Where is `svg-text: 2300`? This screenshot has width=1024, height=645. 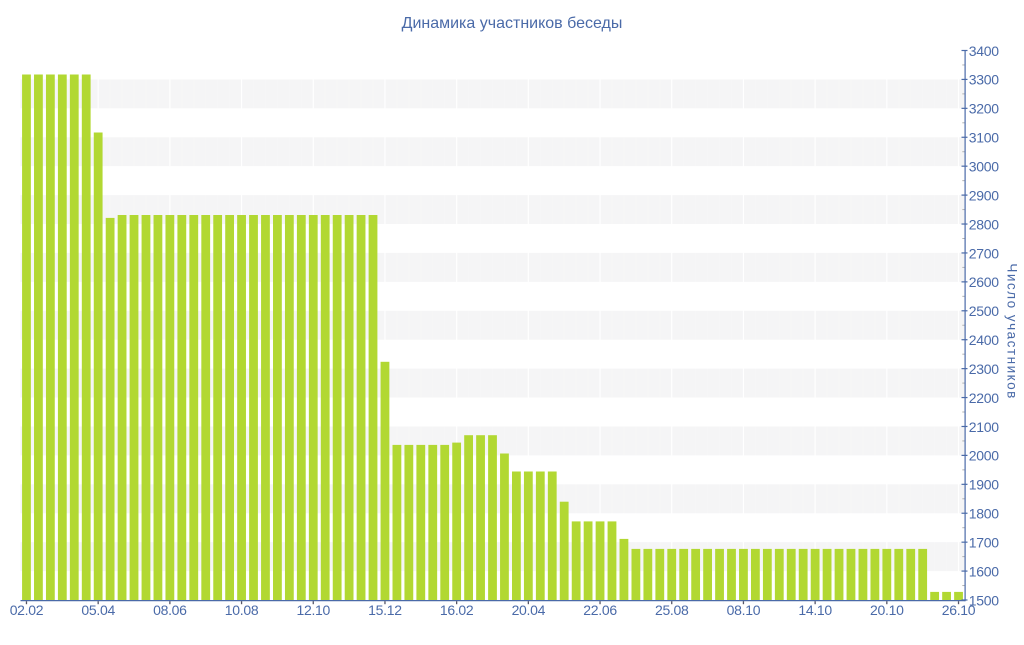 svg-text: 2300 is located at coordinates (984, 369).